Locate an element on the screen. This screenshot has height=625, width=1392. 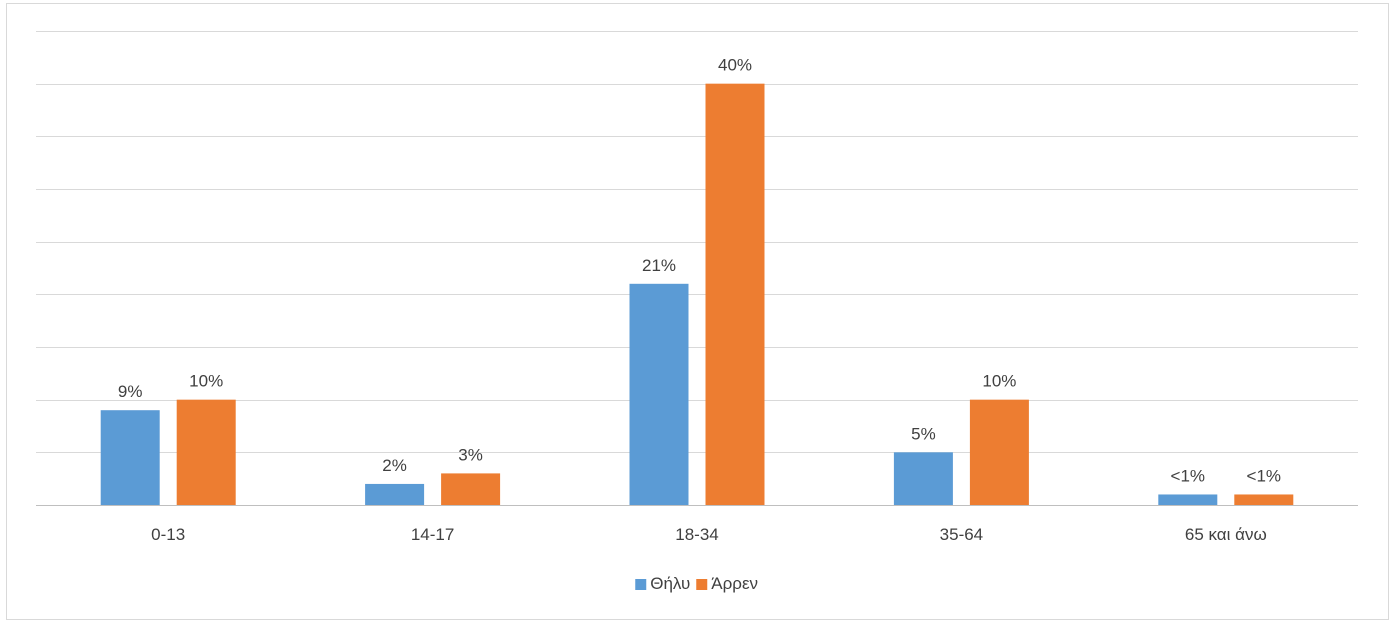
bar-Άρρεν-35-64 is located at coordinates (999, 452).